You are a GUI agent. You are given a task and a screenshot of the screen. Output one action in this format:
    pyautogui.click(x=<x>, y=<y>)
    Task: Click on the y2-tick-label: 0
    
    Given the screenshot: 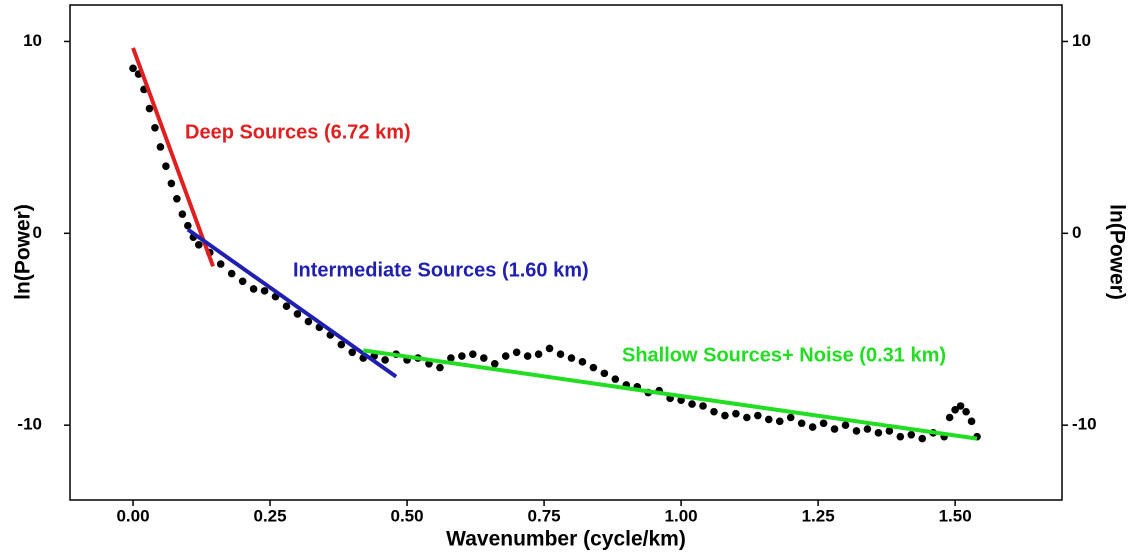 What is the action you would take?
    pyautogui.click(x=1076, y=232)
    